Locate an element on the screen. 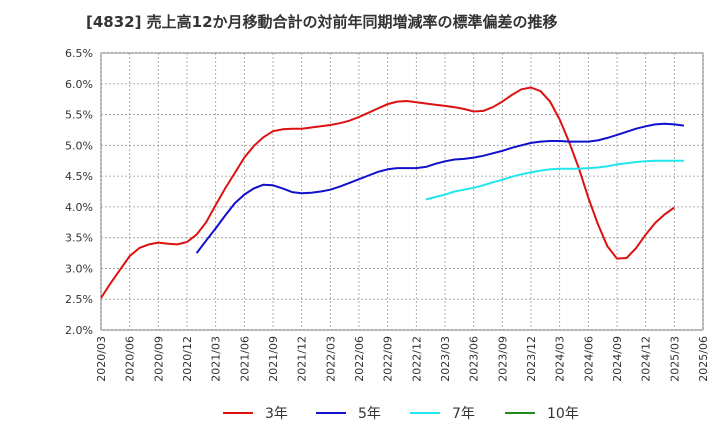  y-tick-label: 6.5% is located at coordinates (79, 53).